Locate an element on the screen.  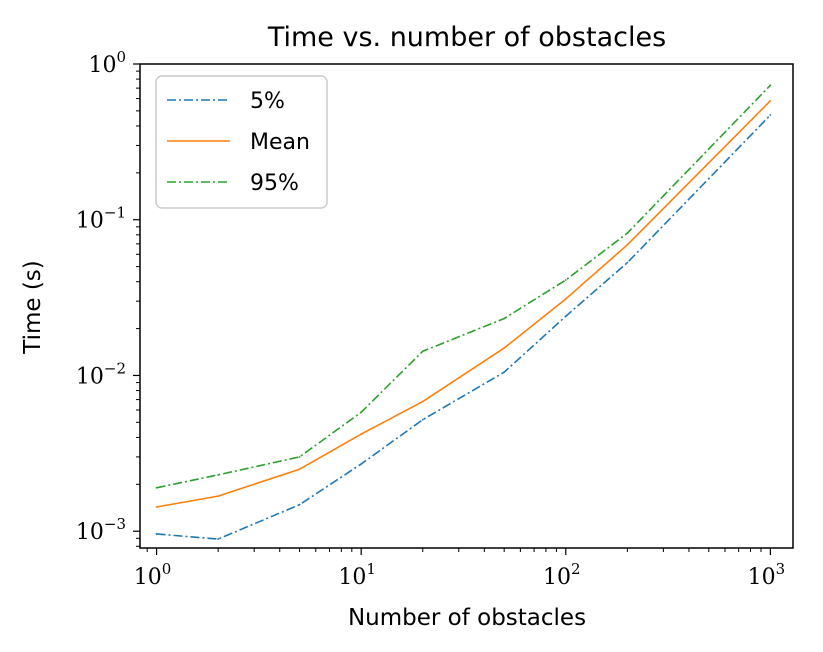
x-tick-label-2: 10² is located at coordinates (562, 575).